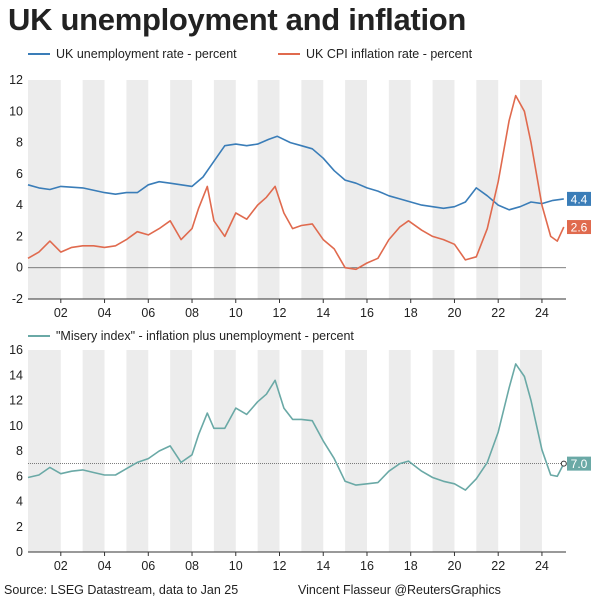 Image resolution: width=600 pixels, height=600 pixels. Describe the element at coordinates (542, 313) in the screenshot. I see `top-x-tick-label: 24` at that location.